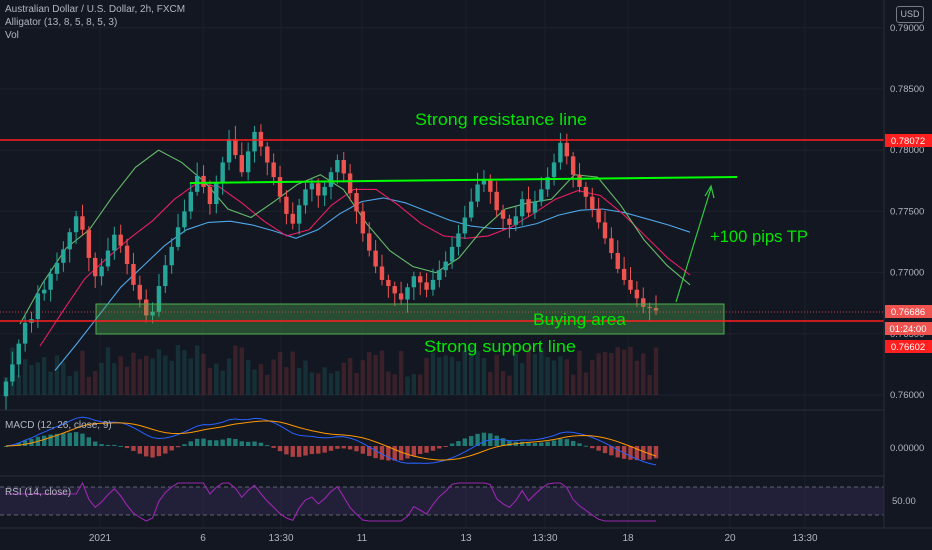  Describe the element at coordinates (910, 14) in the screenshot. I see `currency-button: USD` at that location.